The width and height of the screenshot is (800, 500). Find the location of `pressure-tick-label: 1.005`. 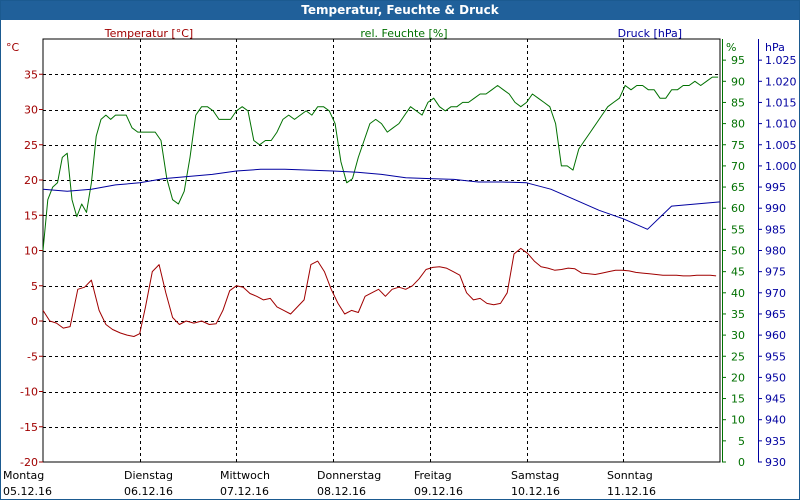

pressure-tick-label: 1.005 is located at coordinates (781, 145).